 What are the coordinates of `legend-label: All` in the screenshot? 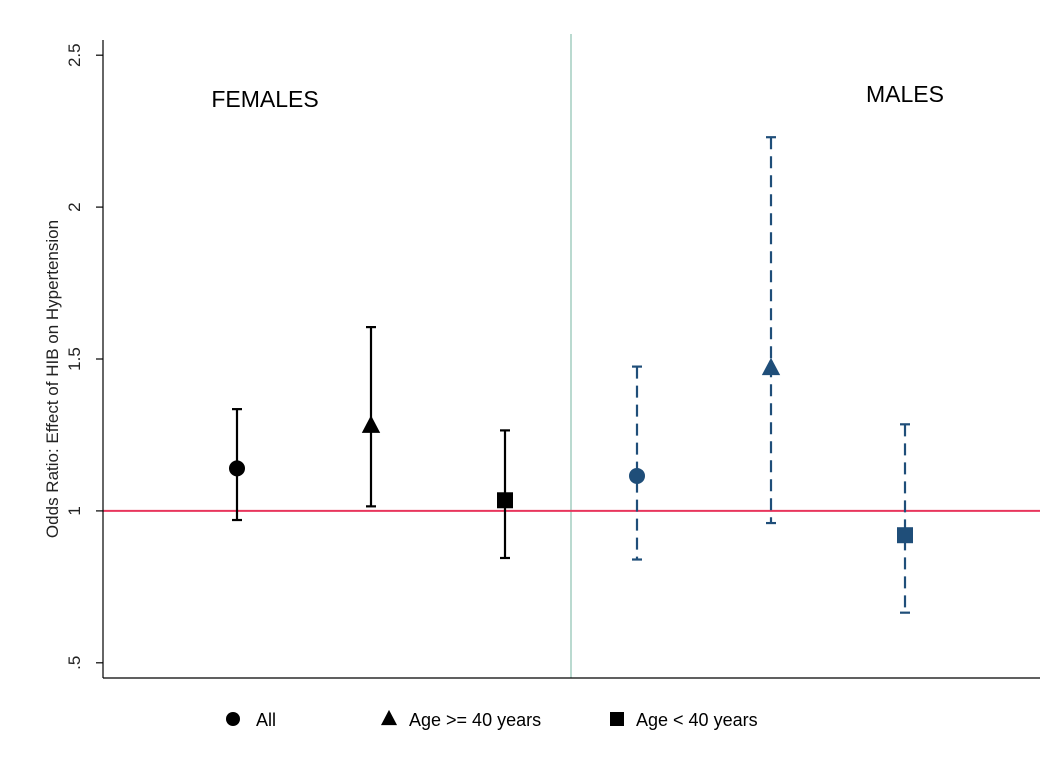 It's located at (266, 720).